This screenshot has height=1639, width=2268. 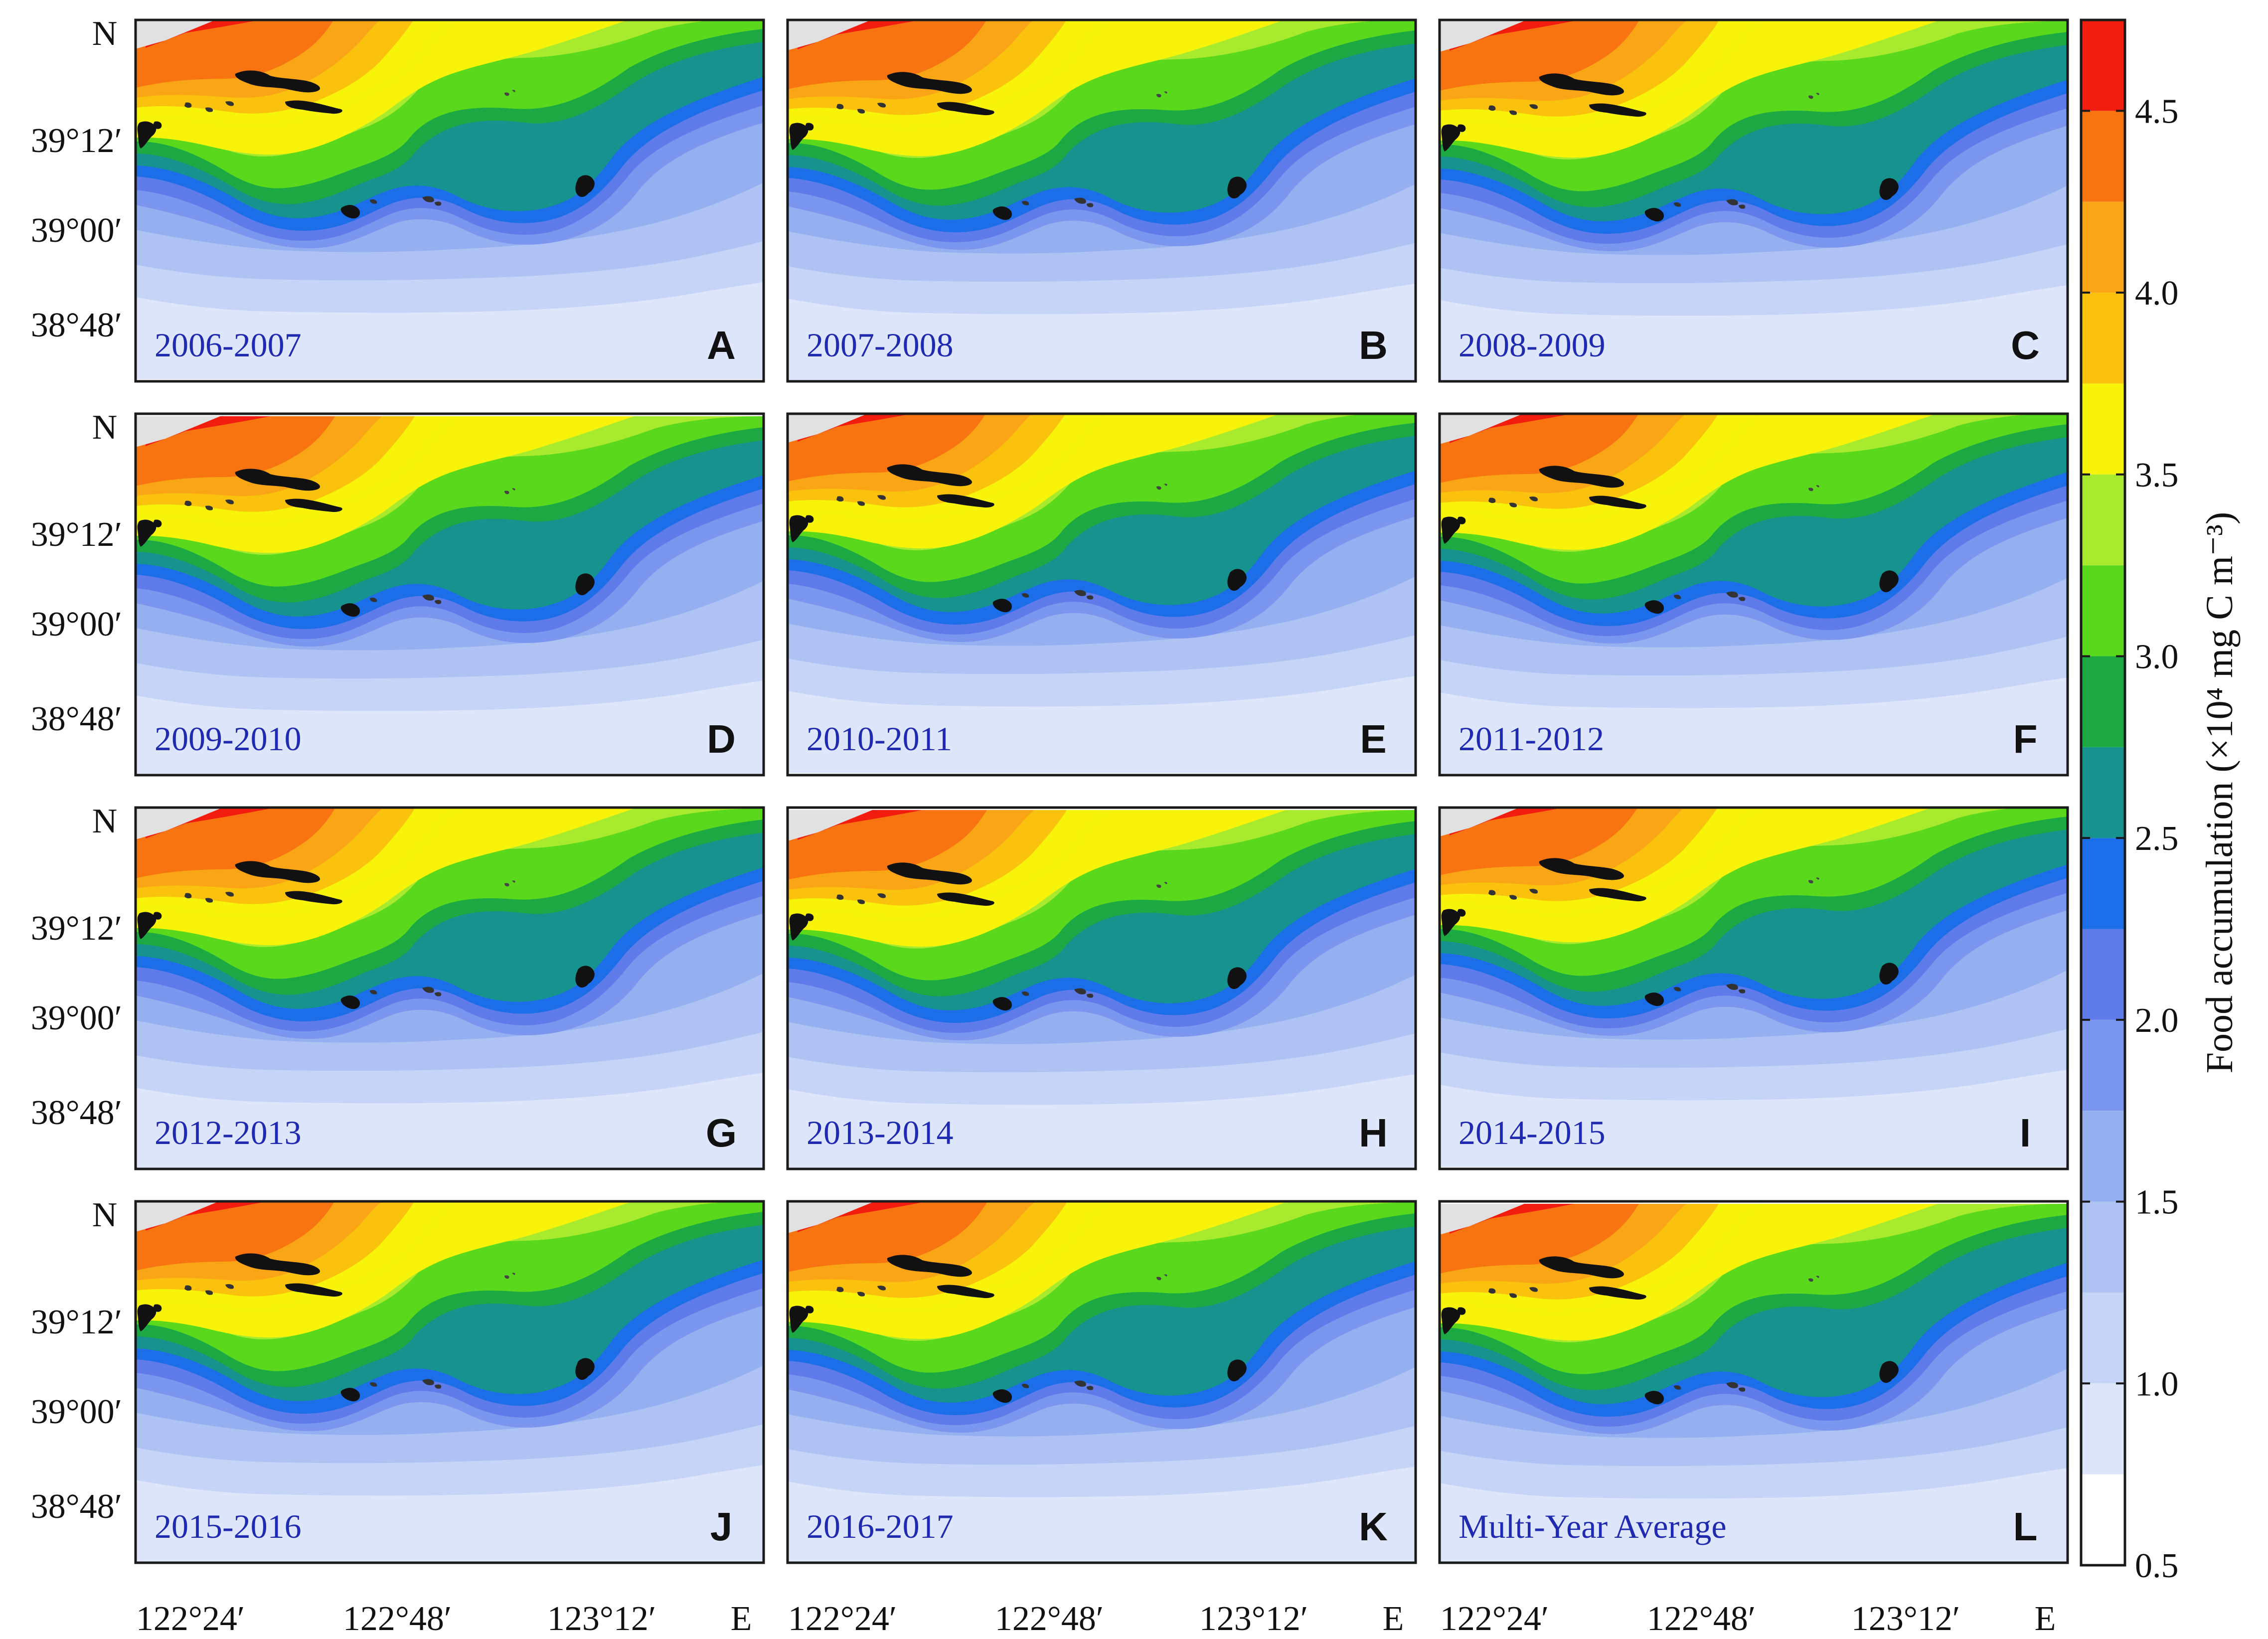 What do you see at coordinates (449, 988) in the screenshot?
I see `map-panel-g: 2012-2013 G` at bounding box center [449, 988].